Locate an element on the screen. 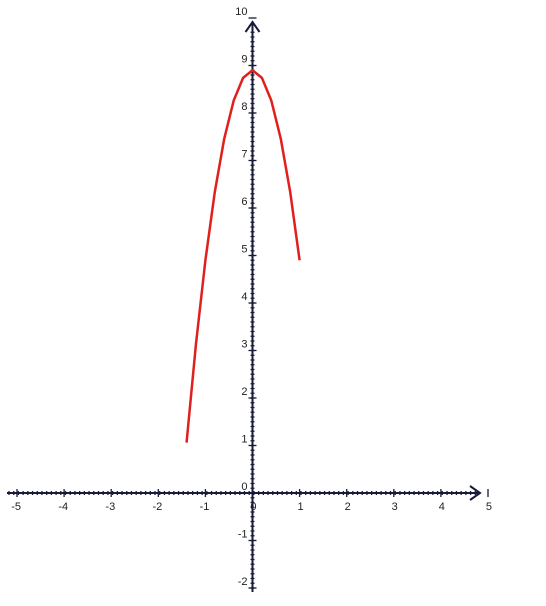 The image size is (546, 606). y-tick-label: 1 is located at coordinates (244, 439).